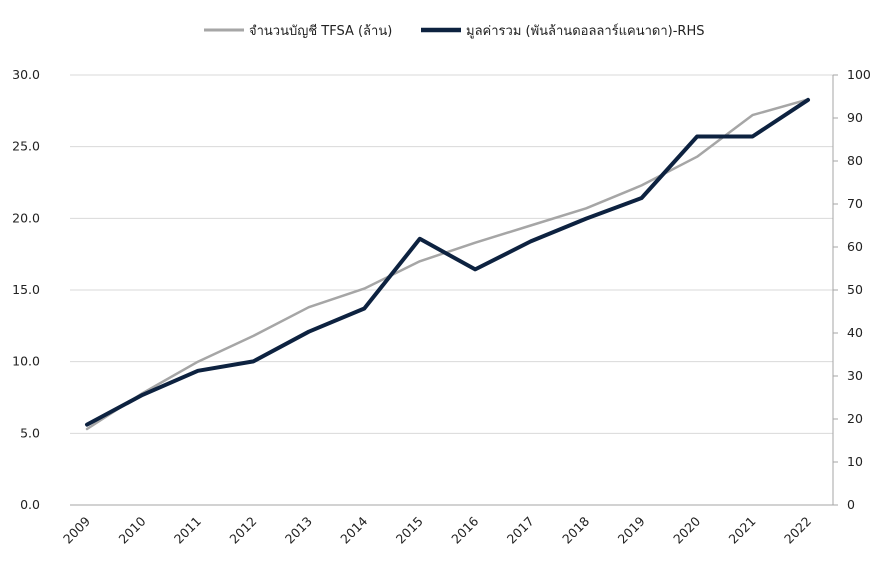  What do you see at coordinates (520, 530) in the screenshot?
I see `x-tick-label: 2017` at bounding box center [520, 530].